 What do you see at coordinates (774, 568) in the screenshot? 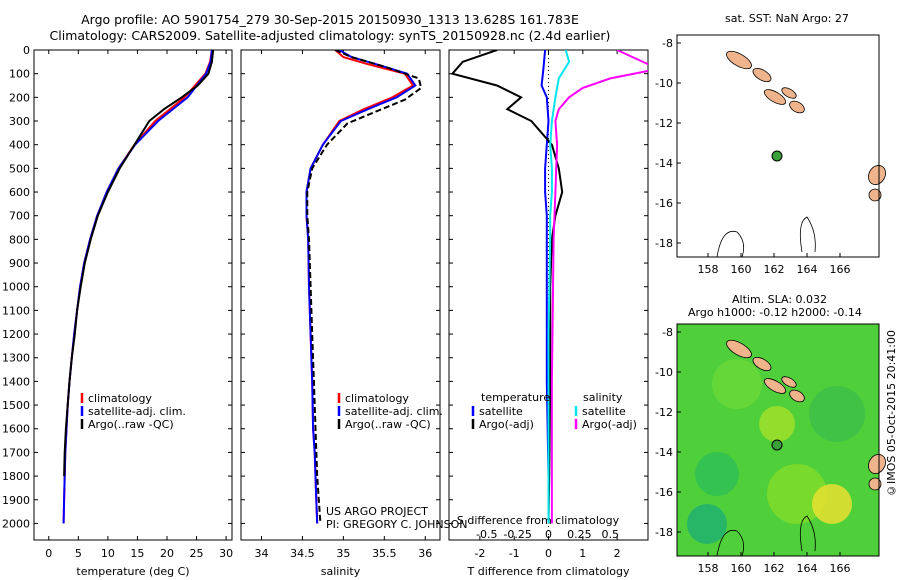
I see `map-x-tick-label: 162` at bounding box center [774, 568].